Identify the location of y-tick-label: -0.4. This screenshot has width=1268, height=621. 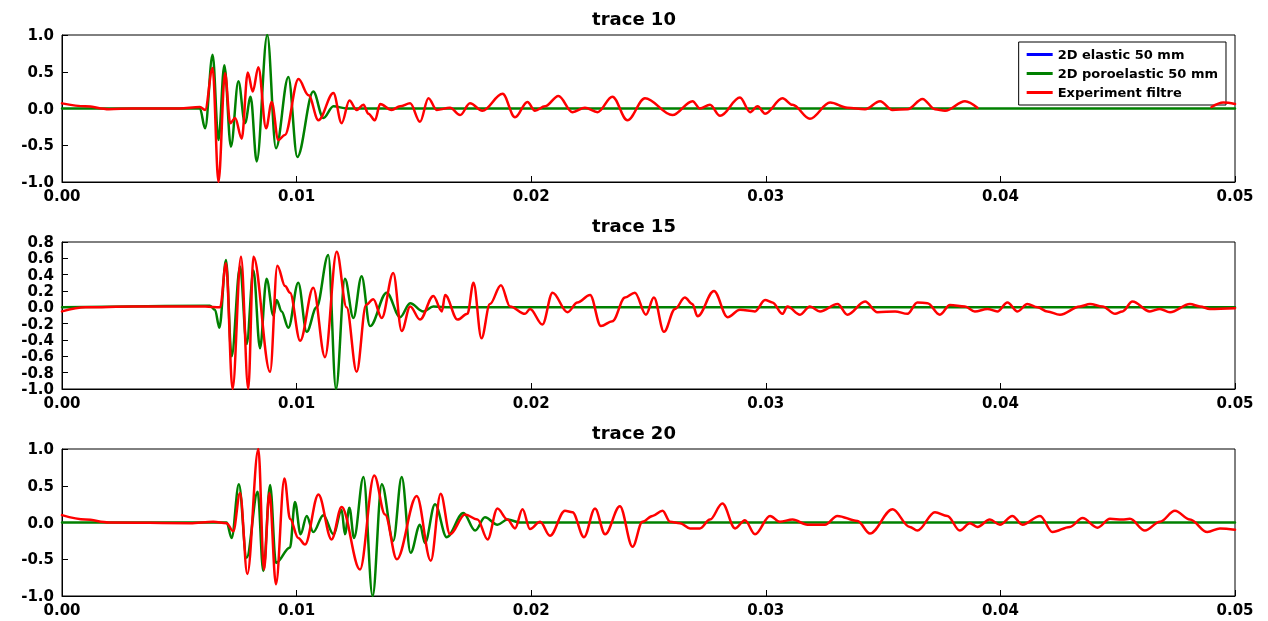
(37, 340).